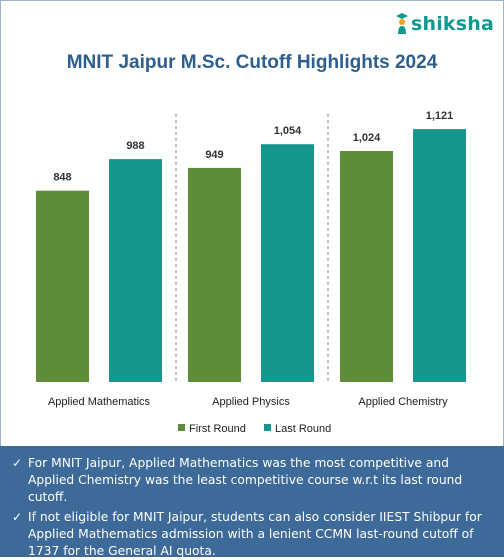 The image size is (504, 560). I want to click on chart-title: MNIT Jaipur M.Sc. Cutoff Highlights 2024, so click(252, 62).